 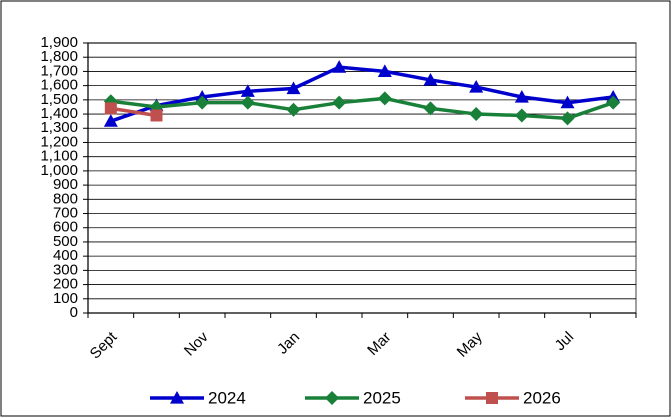 What do you see at coordinates (65, 241) in the screenshot?
I see `y-tick-label: 500` at bounding box center [65, 241].